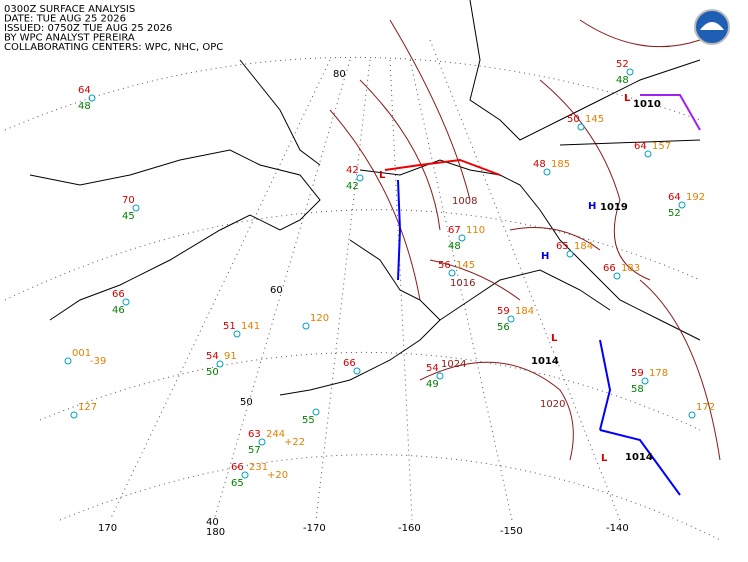  I want to click on longitude-label: -160, so click(409, 528).